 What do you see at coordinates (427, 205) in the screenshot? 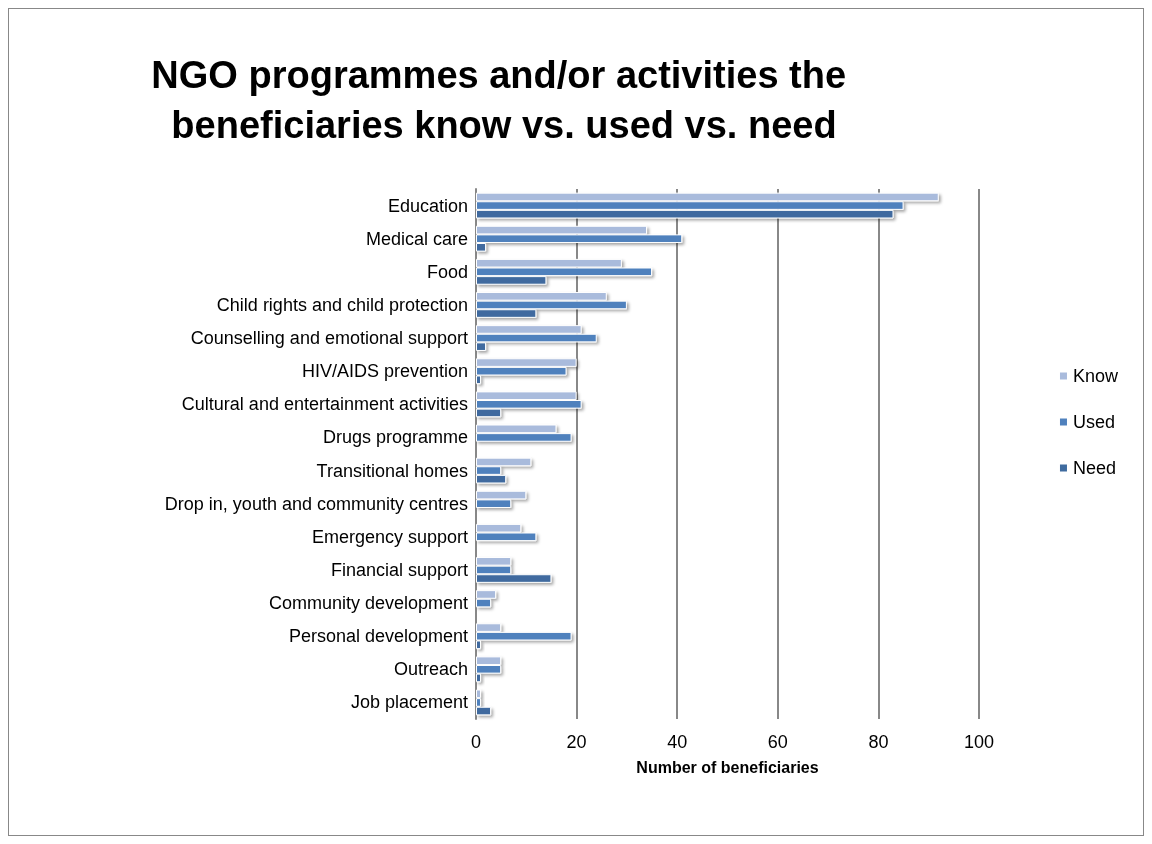
I see `y-tick-label: Education` at bounding box center [427, 205].